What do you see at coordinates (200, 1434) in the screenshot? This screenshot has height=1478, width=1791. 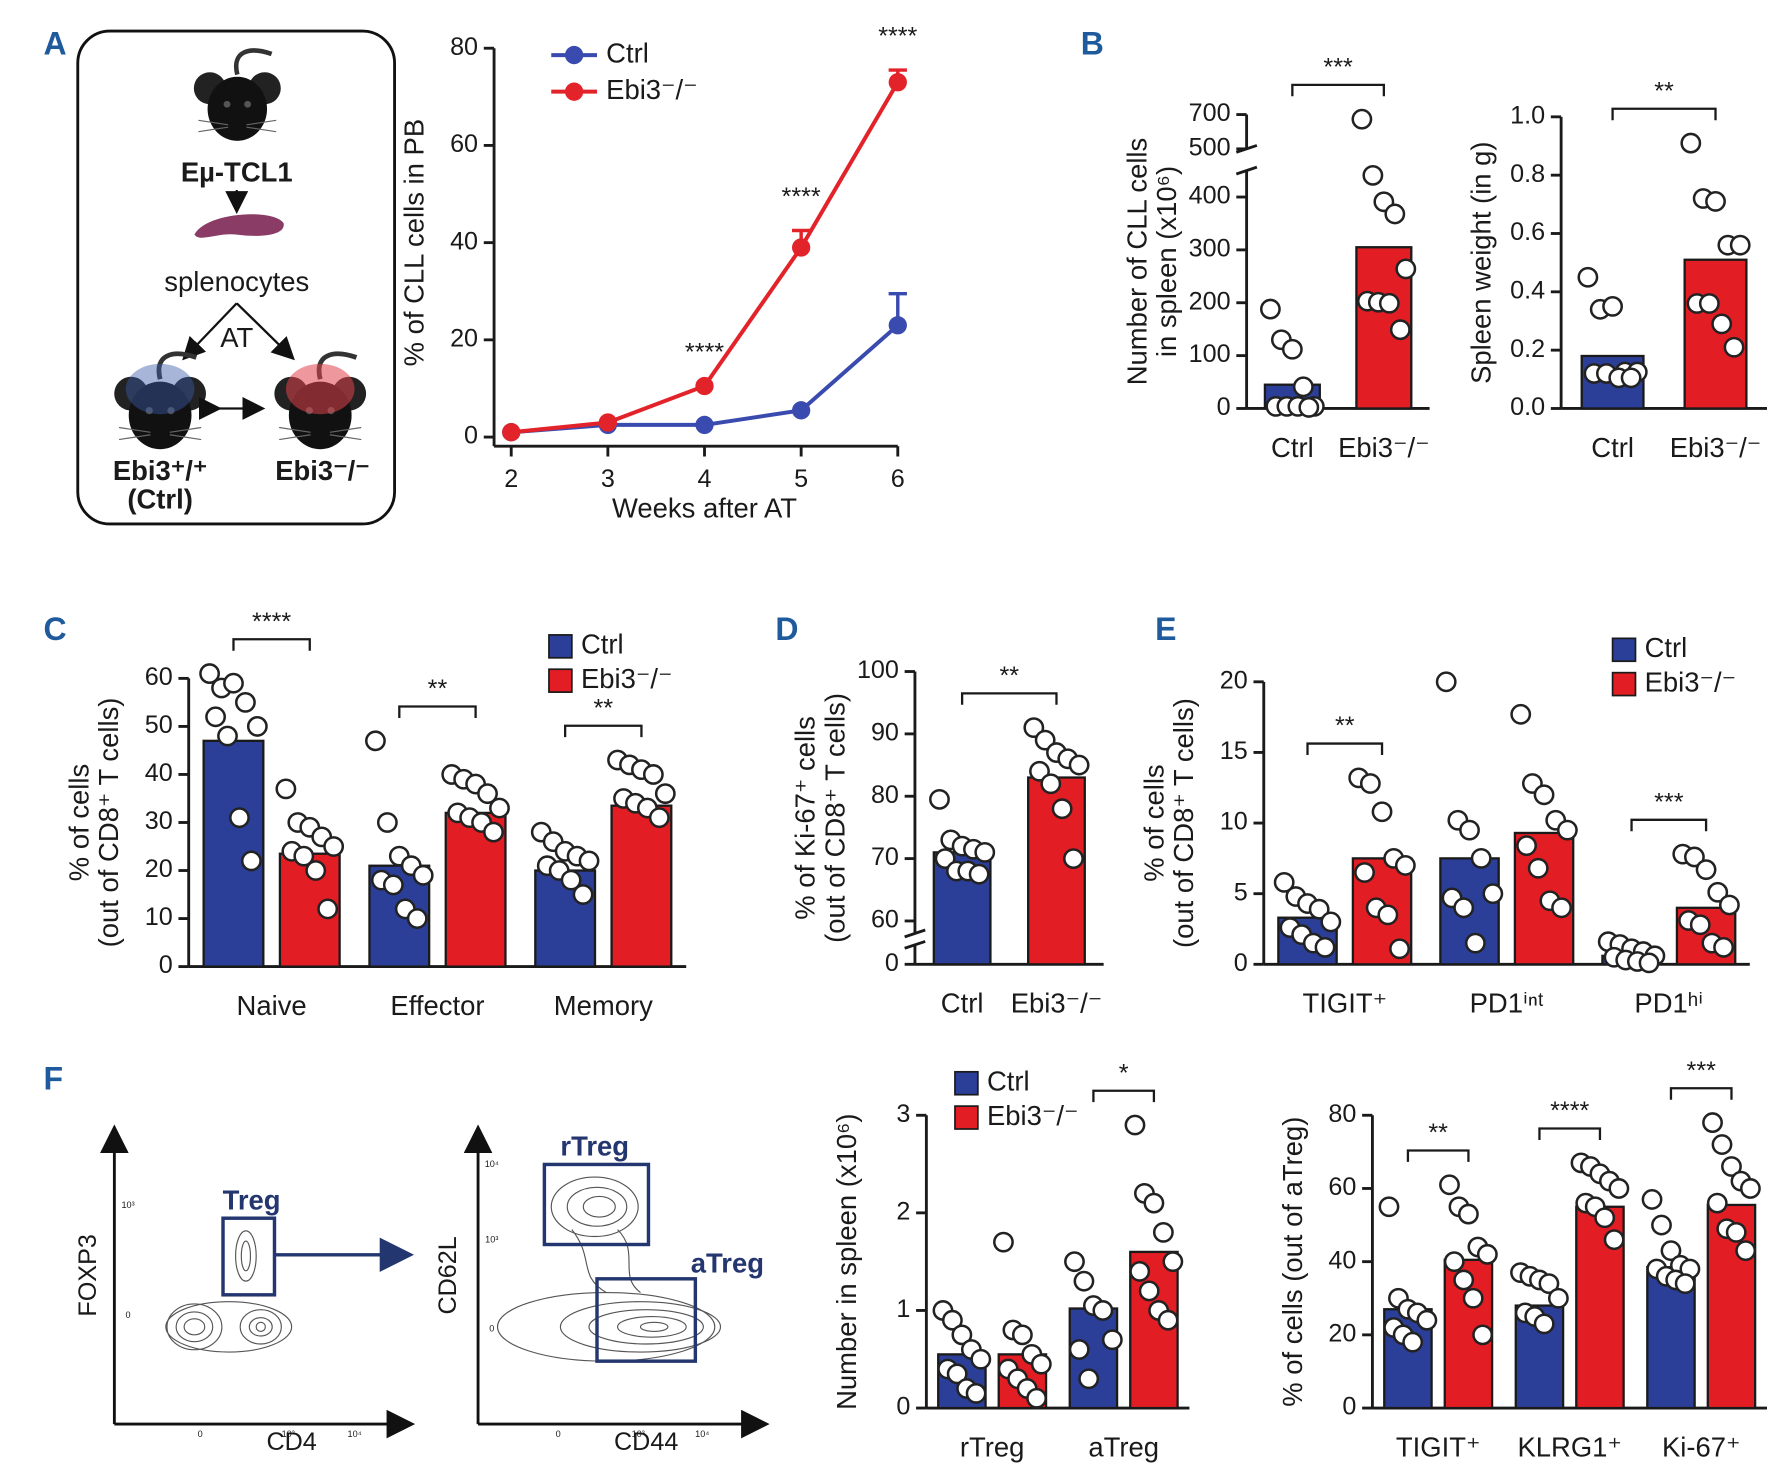 I see `tick-label: 0` at bounding box center [200, 1434].